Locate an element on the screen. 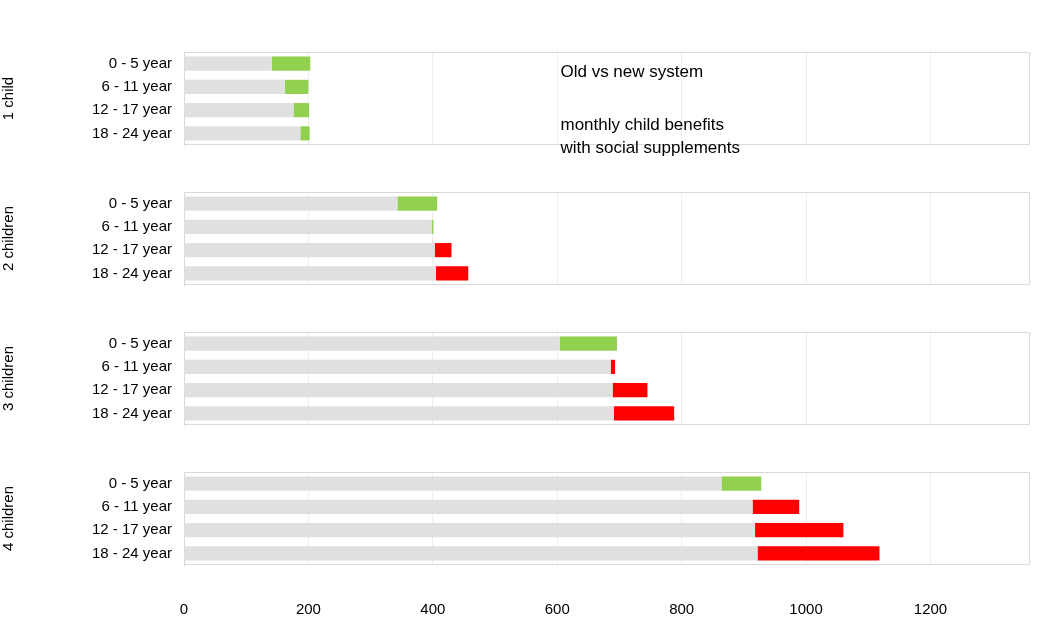 The width and height of the screenshot is (1037, 623). x-tick-label: 800 is located at coordinates (682, 609).